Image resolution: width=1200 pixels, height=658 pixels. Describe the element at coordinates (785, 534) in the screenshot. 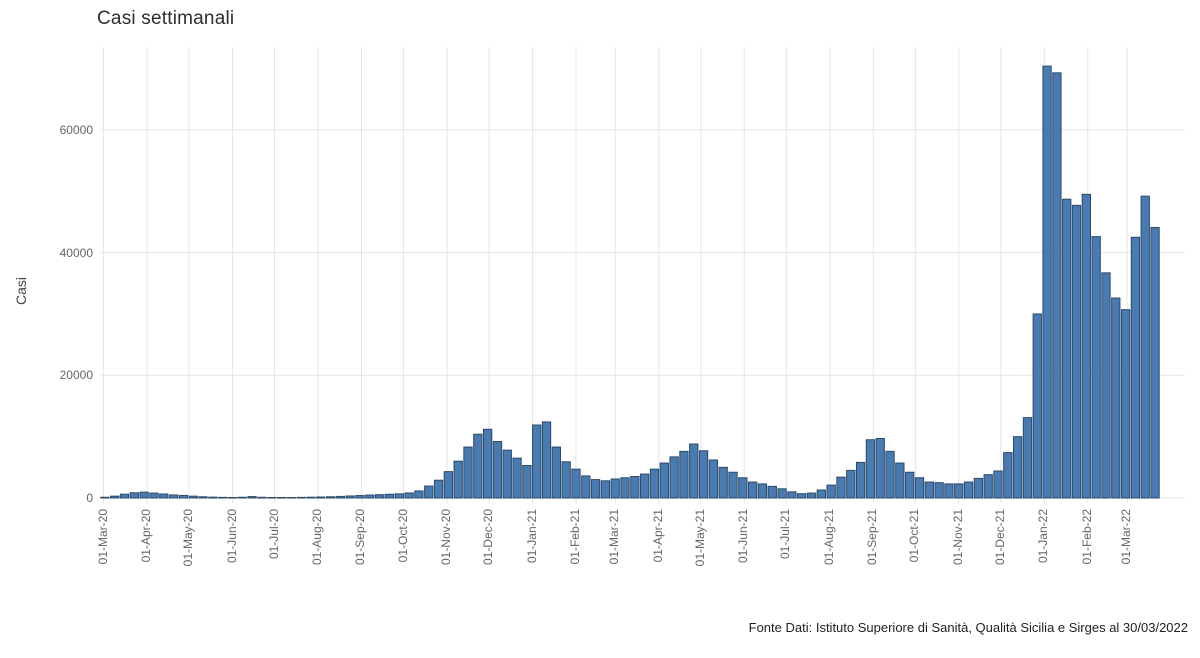

I see `x-tick-label: 01-Jul-21` at that location.